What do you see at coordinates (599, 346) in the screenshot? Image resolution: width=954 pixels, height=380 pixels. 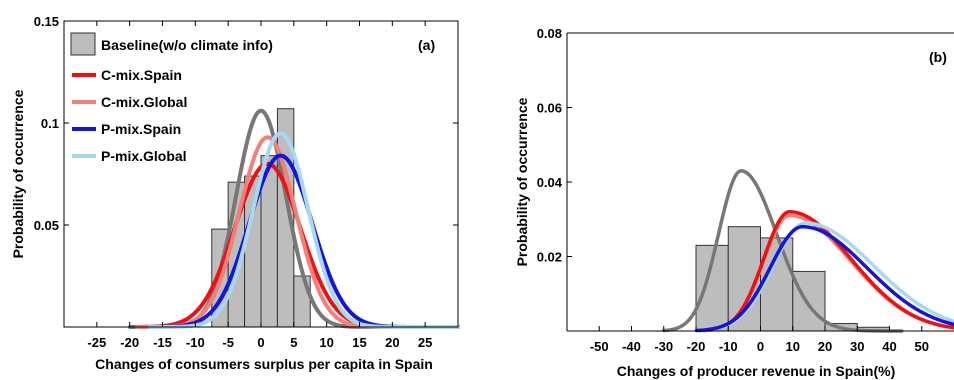 I see `x-tick-label: -50` at bounding box center [599, 346].